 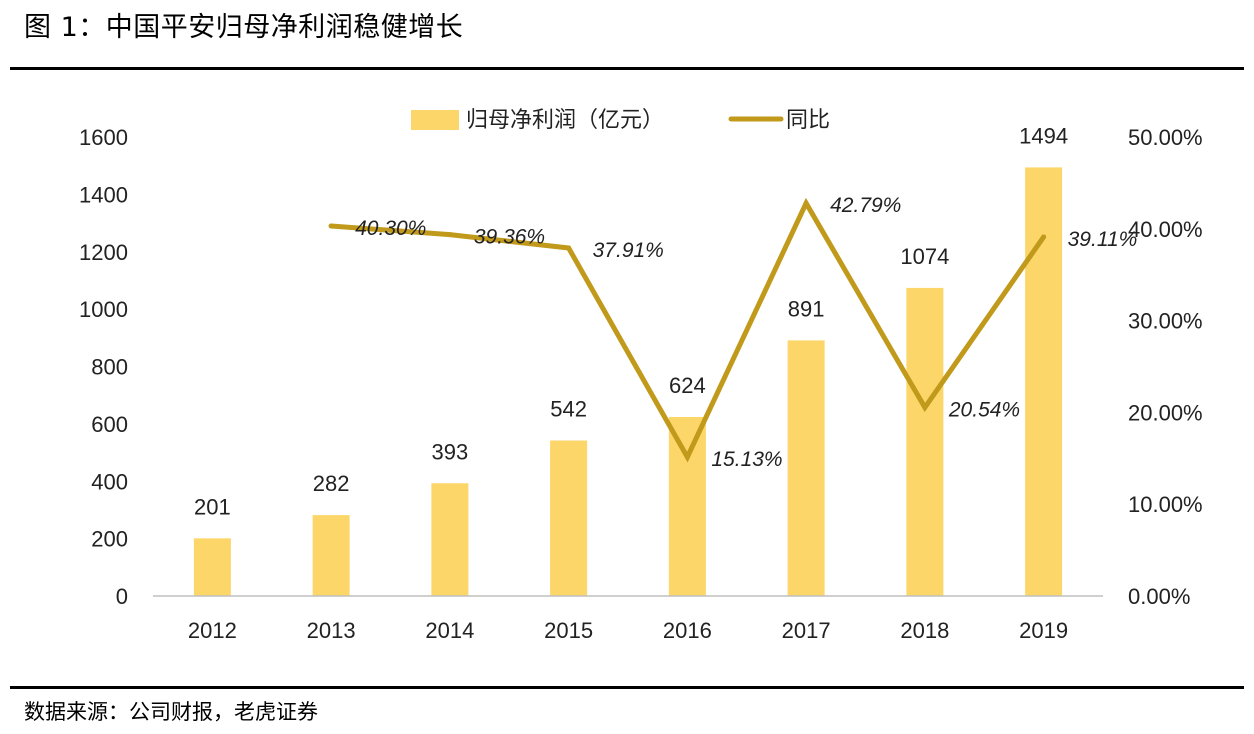 What do you see at coordinates (450, 451) in the screenshot?
I see `bar-value-label: 393` at bounding box center [450, 451].